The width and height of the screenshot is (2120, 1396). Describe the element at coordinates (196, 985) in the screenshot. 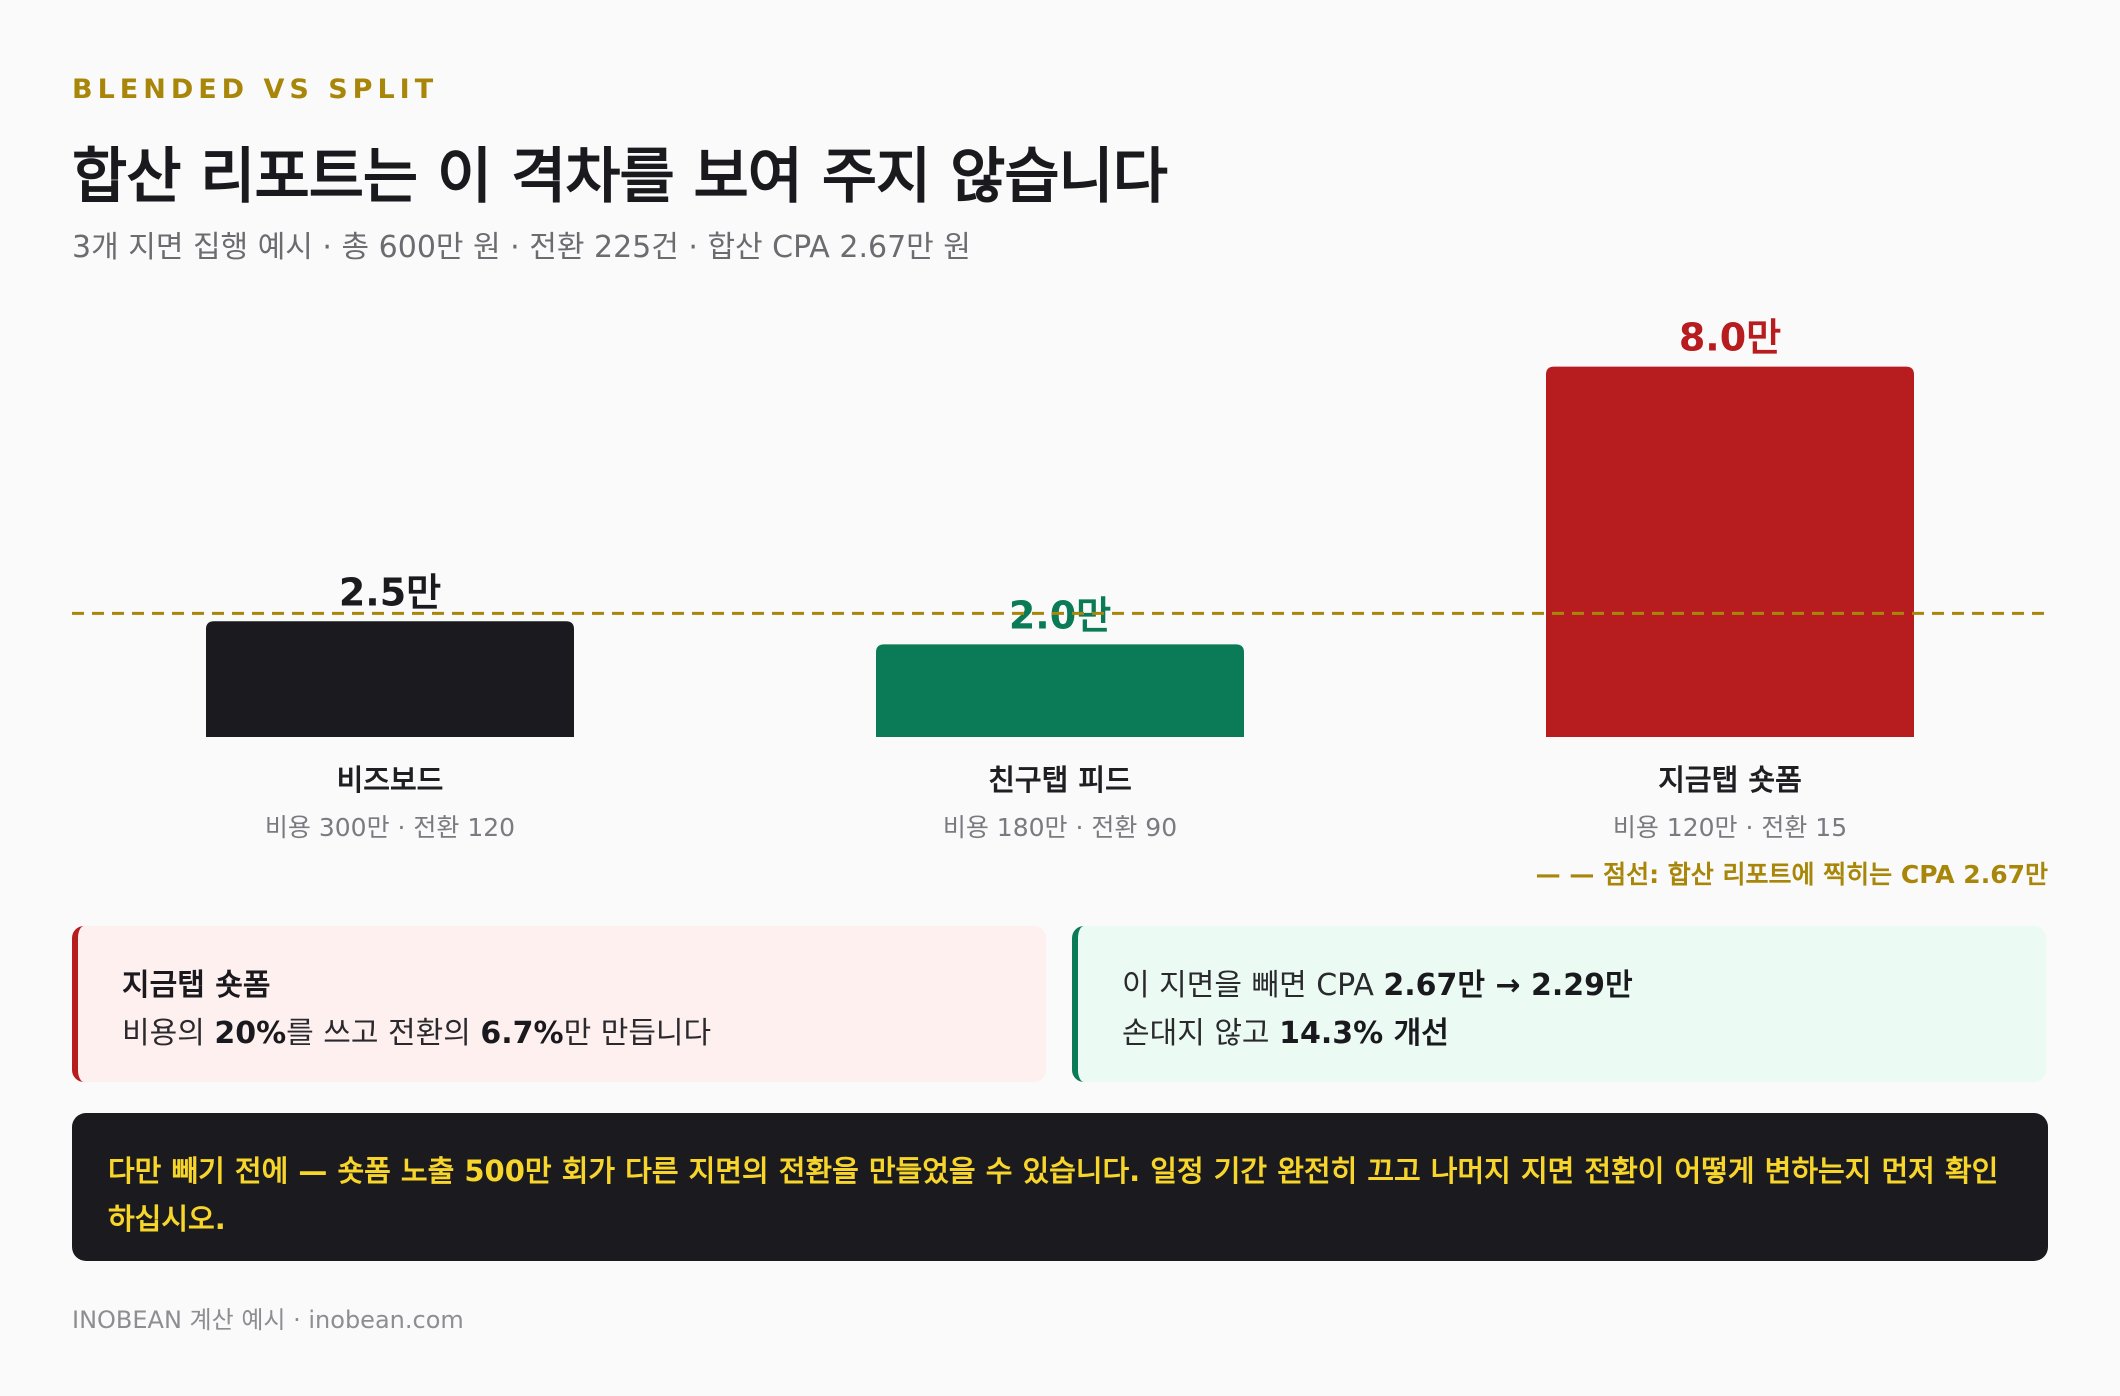

I see `callout-heading: 지금탭 숏폼` at that location.